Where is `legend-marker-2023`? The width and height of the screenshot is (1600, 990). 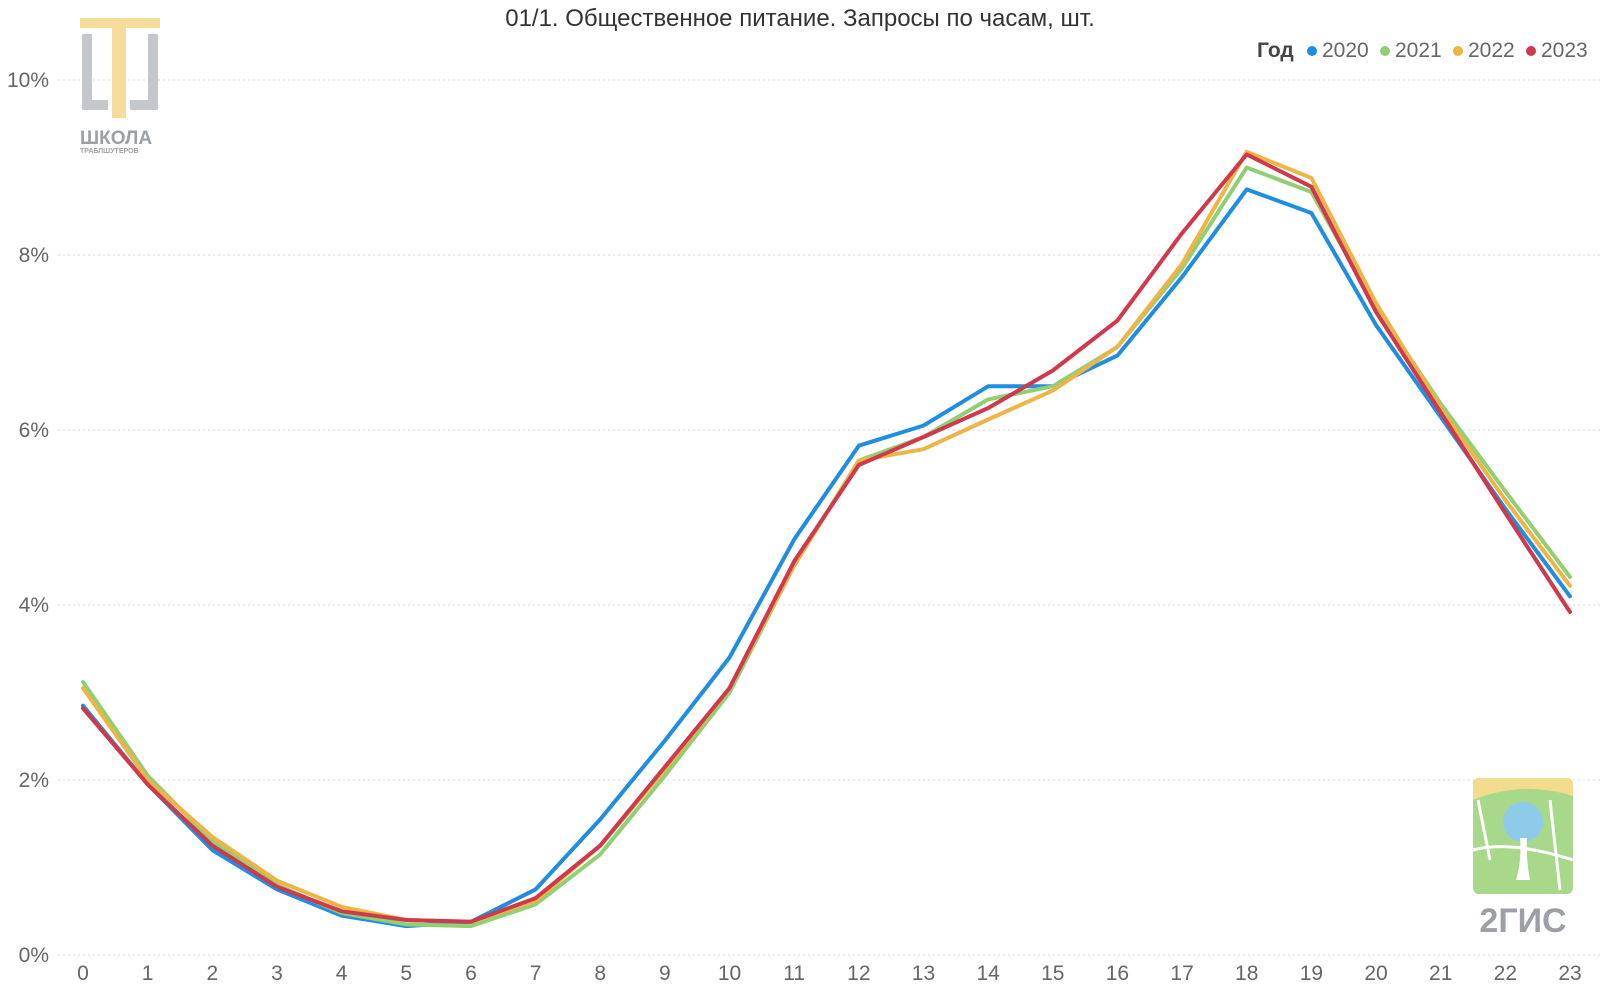
legend-marker-2023 is located at coordinates (1531, 51).